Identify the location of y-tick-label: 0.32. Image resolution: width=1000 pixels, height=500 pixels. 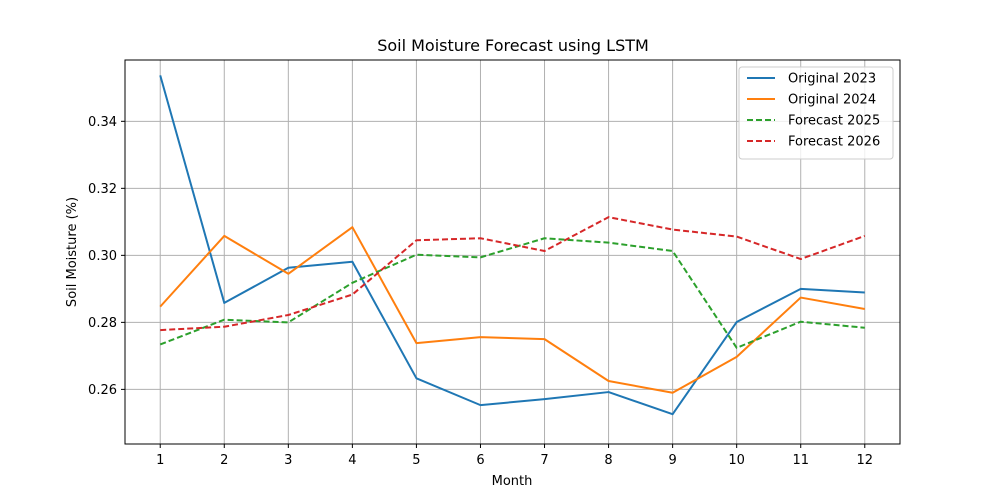
(102, 189).